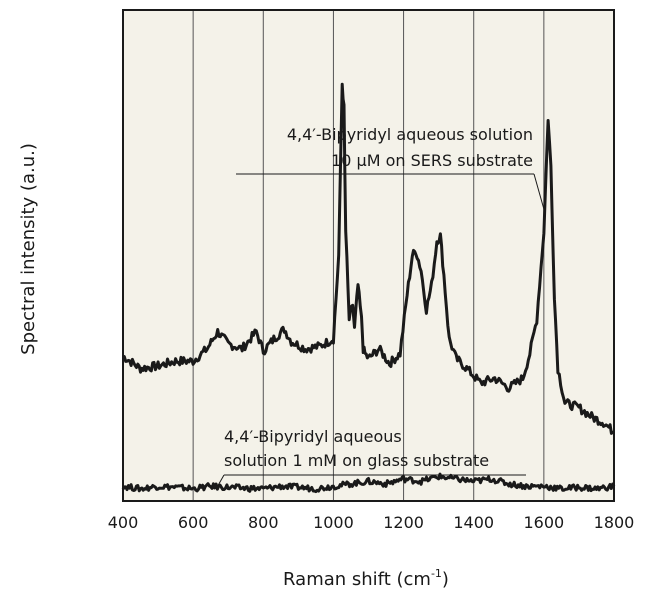  I want to click on x-axis-label: Raman shift (cm-1), so click(366, 578).